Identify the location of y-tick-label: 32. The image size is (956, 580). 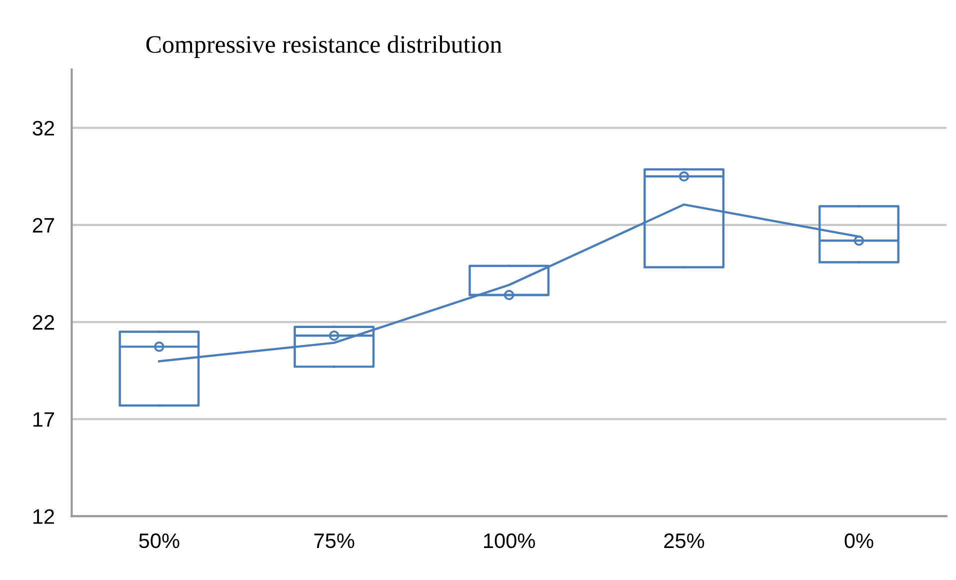
(43, 128).